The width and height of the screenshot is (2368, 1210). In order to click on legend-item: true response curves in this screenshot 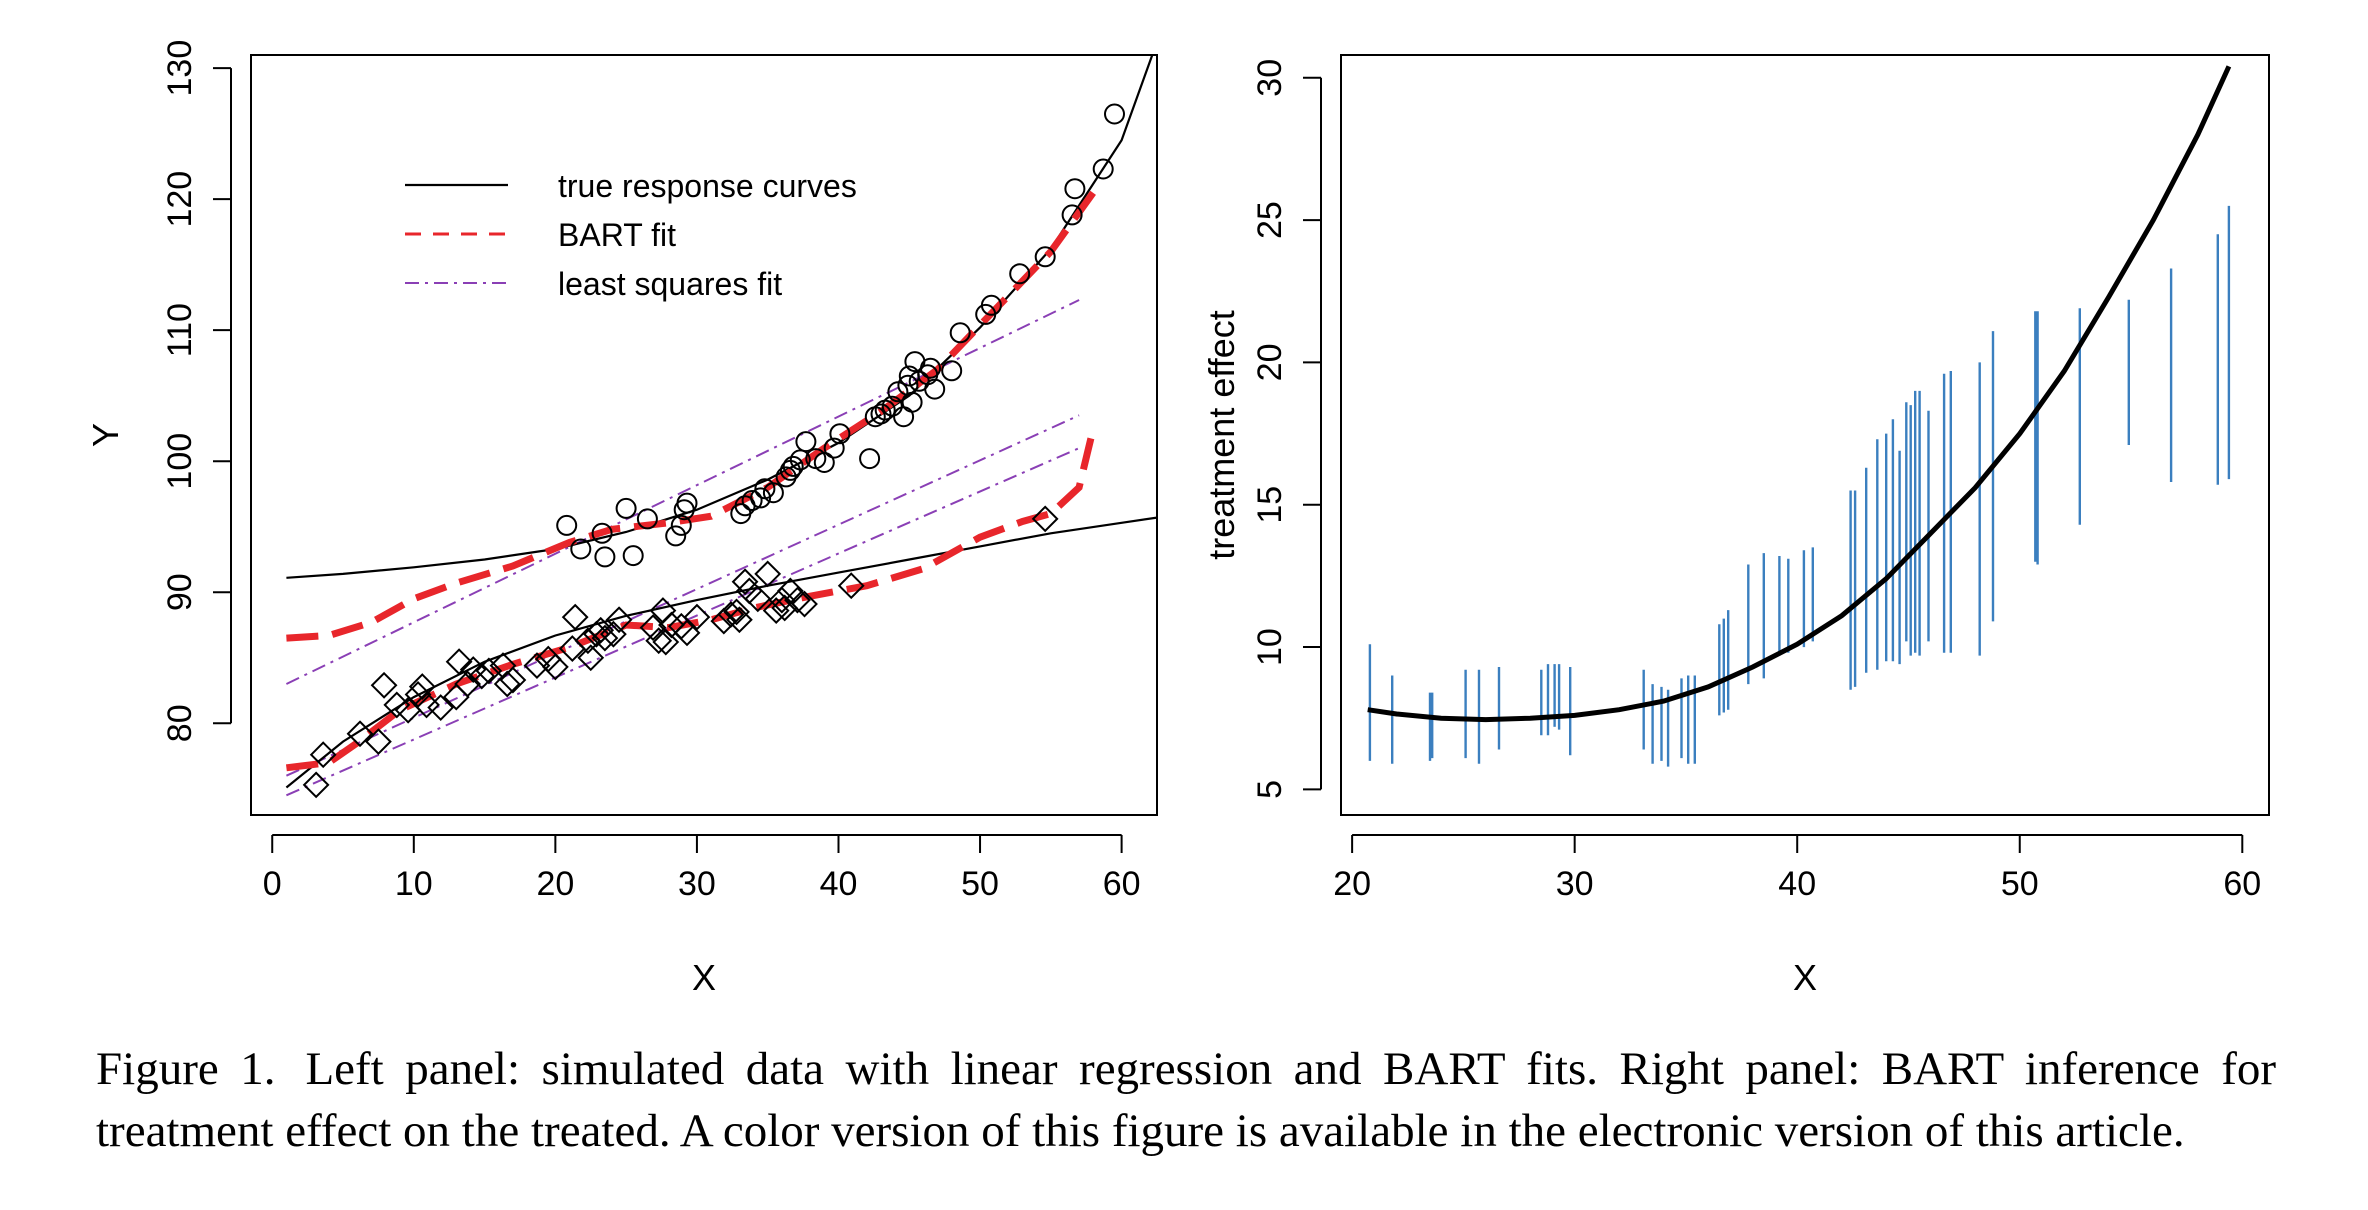, I will do `click(631, 186)`.